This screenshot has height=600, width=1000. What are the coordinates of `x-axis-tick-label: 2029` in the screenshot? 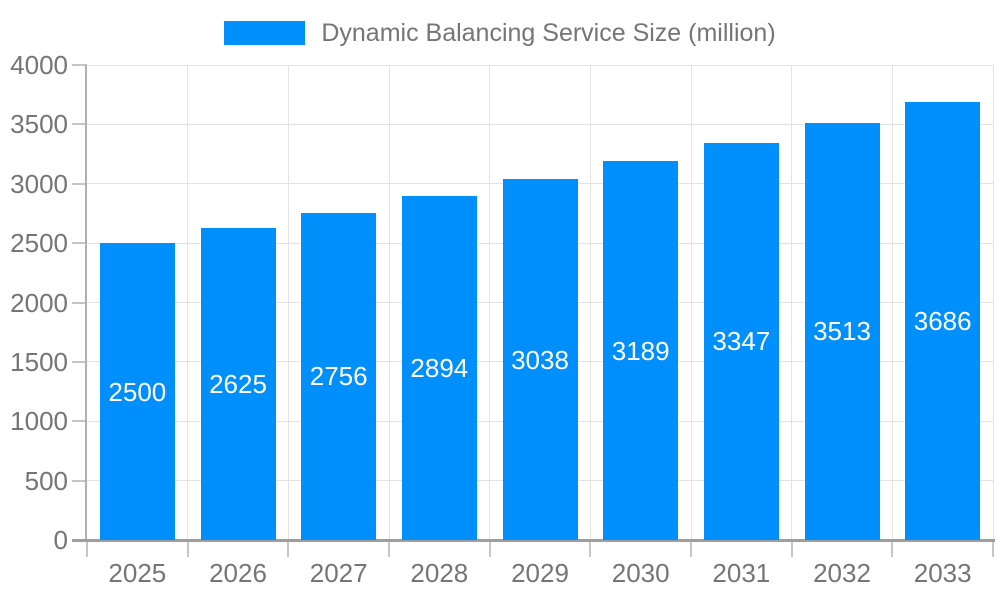 It's located at (540, 573).